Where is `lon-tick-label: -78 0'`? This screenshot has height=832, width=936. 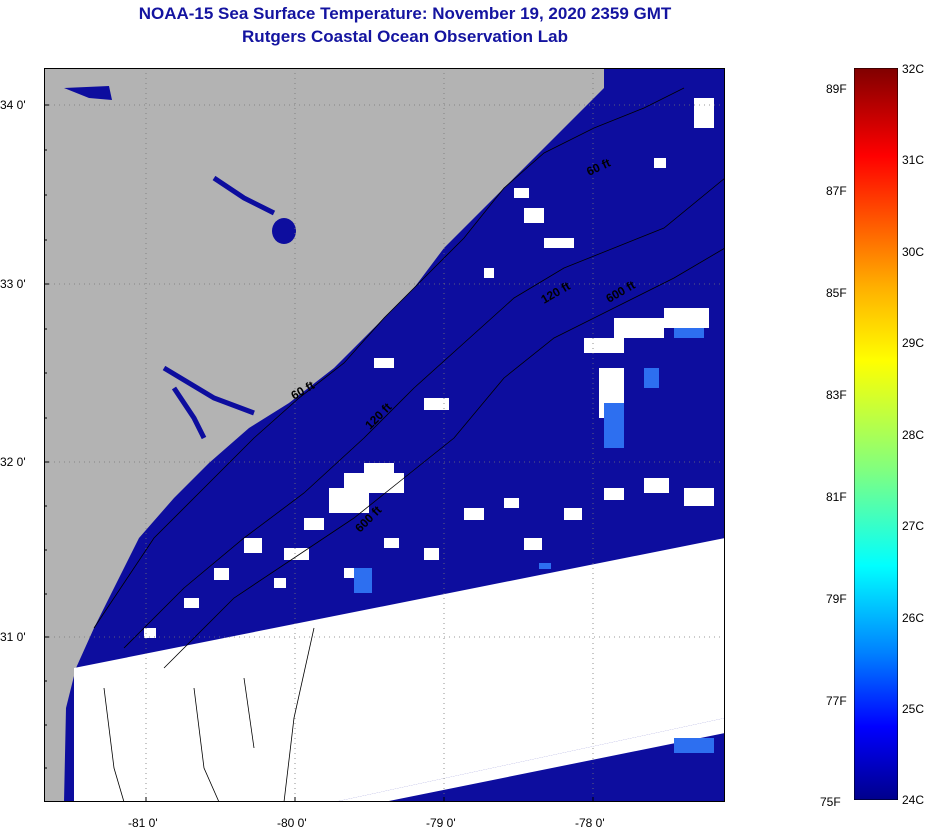 lon-tick-label: -78 0' is located at coordinates (590, 823).